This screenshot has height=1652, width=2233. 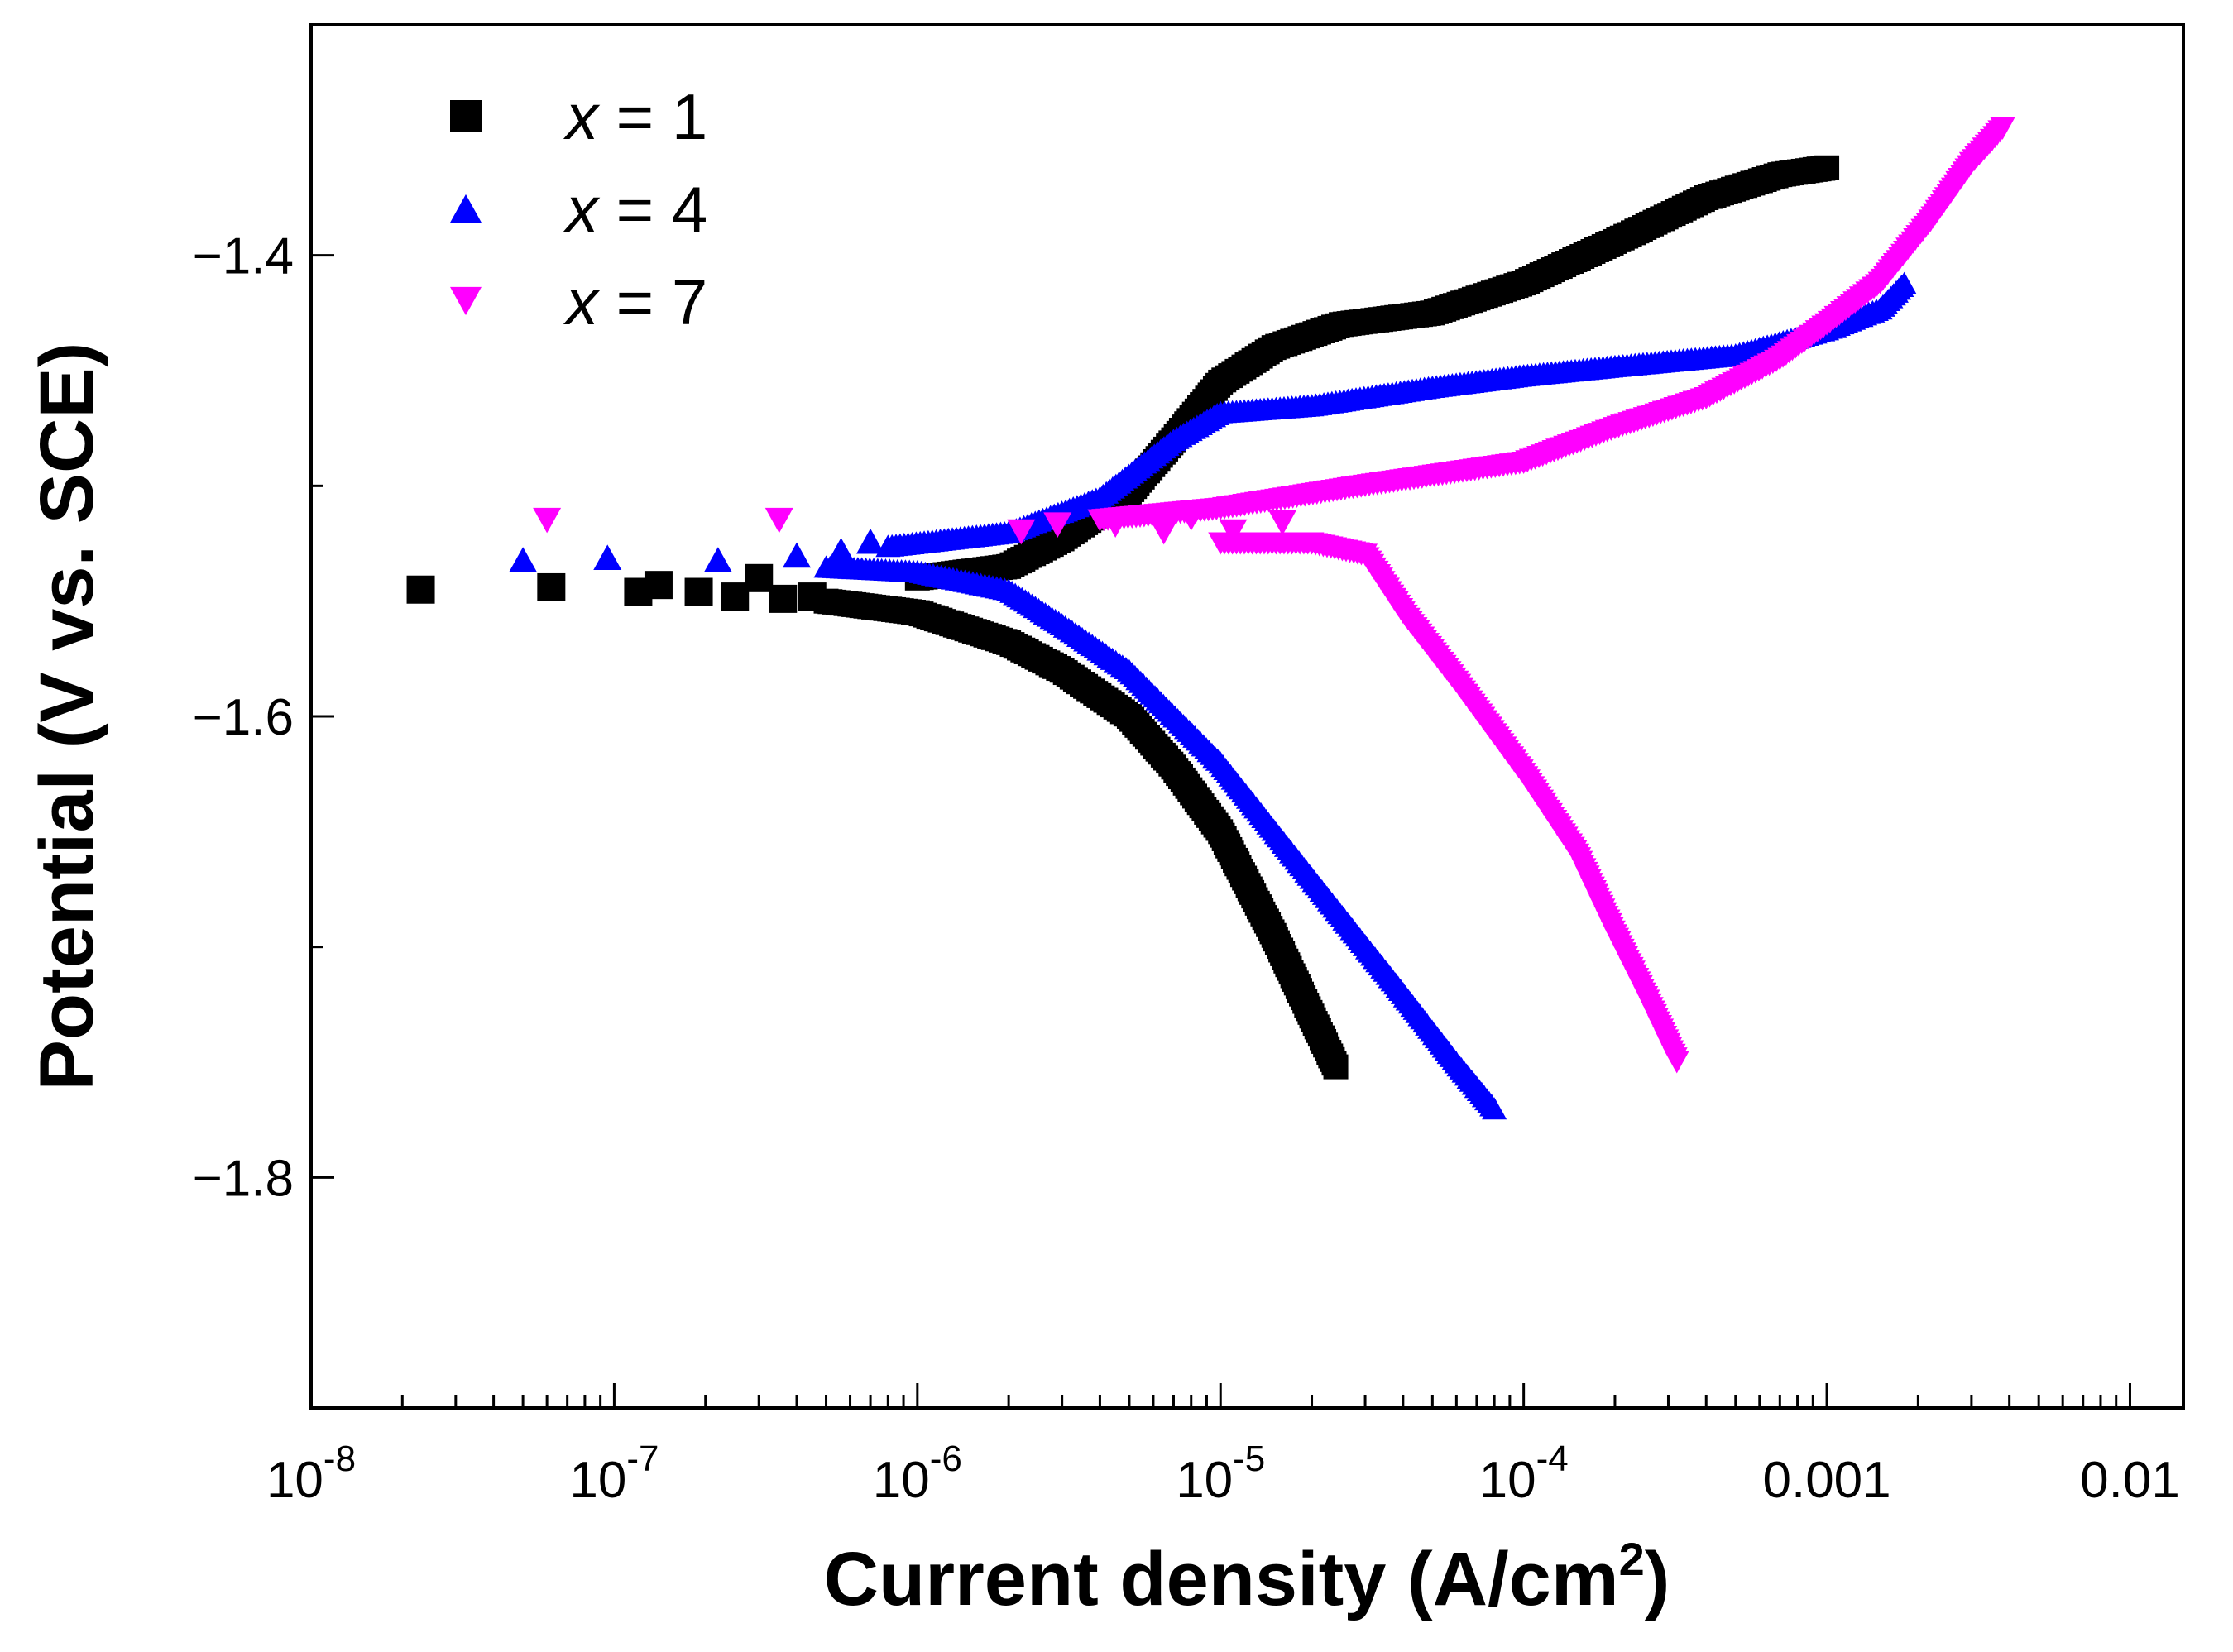 I want to click on x-tick-label-exp: -7, so click(x=642, y=1459).